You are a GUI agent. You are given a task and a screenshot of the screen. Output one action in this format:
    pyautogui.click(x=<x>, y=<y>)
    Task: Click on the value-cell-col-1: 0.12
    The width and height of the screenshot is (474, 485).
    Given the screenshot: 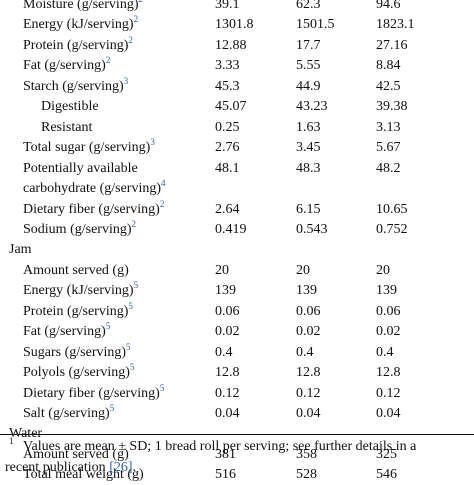 What is the action you would take?
    pyautogui.click(x=227, y=393)
    